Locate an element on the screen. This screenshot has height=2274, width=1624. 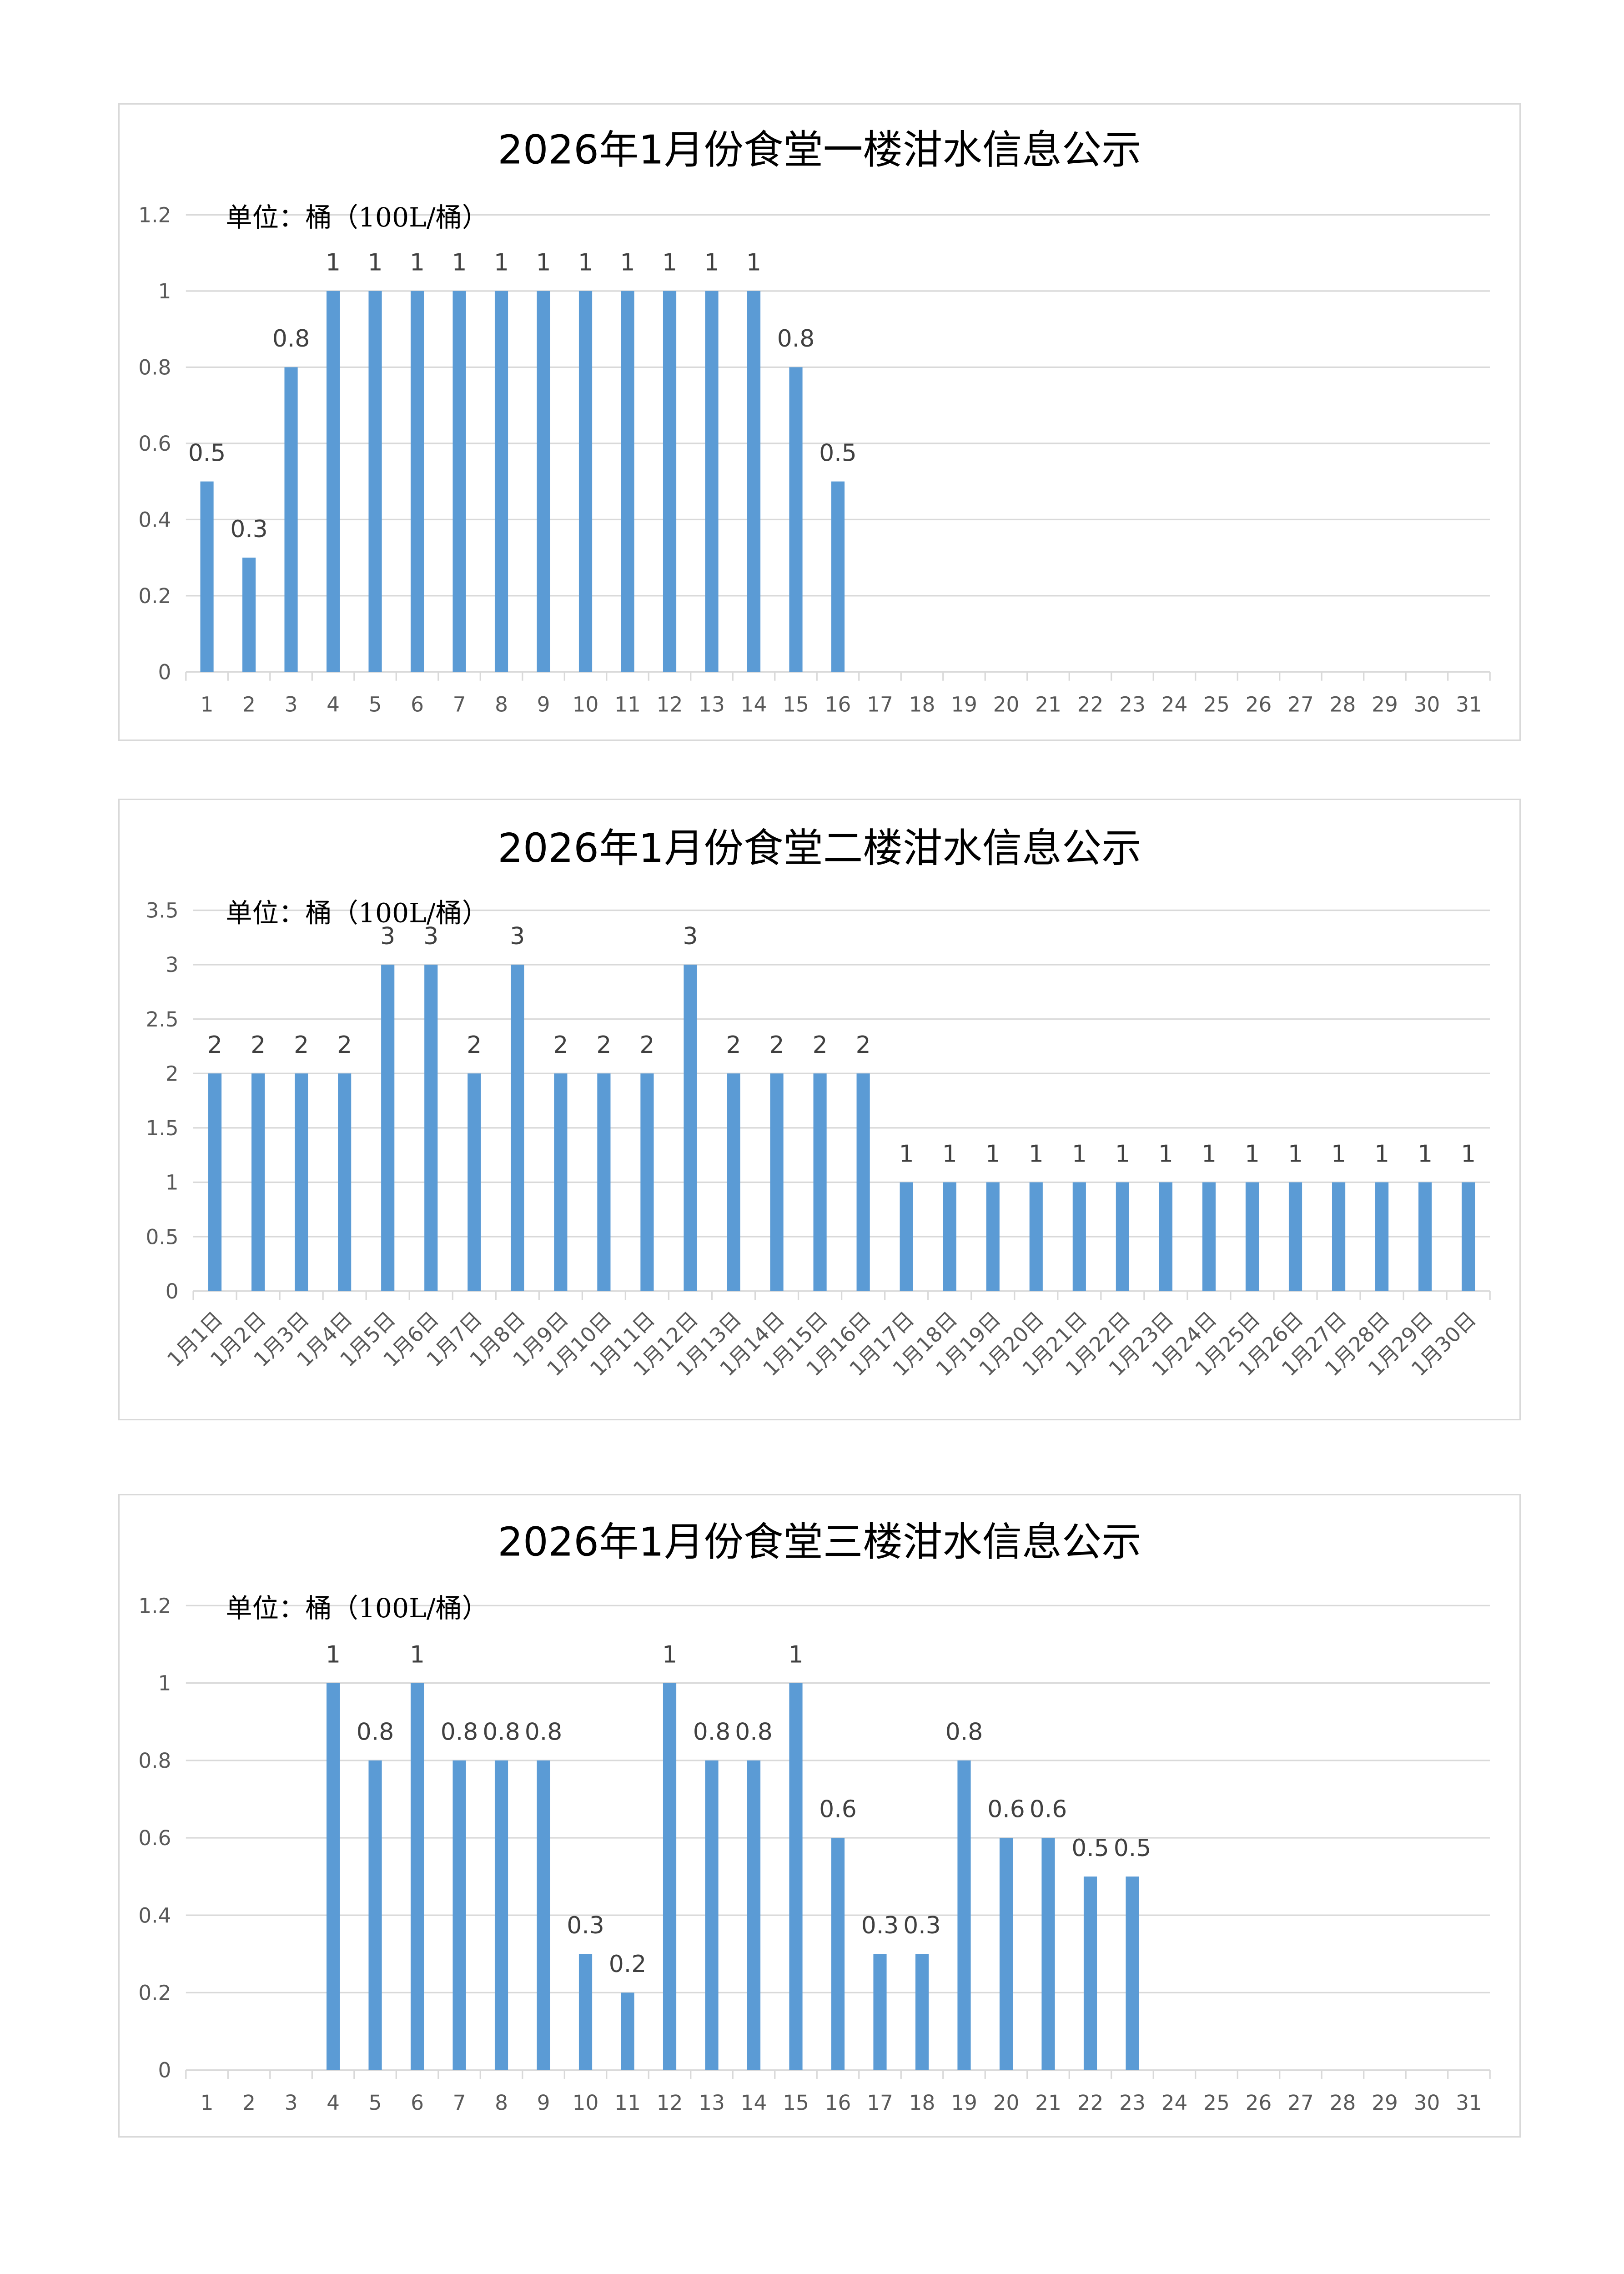
x-tick-label: 19 is located at coordinates (964, 705).